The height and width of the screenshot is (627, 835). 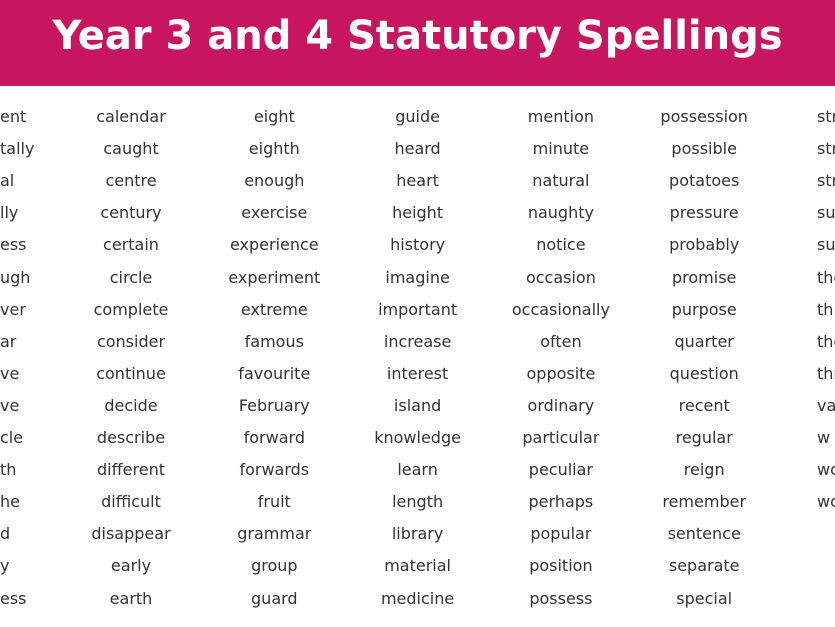 What do you see at coordinates (560, 309) in the screenshot?
I see `spelling-word: occasionally` at bounding box center [560, 309].